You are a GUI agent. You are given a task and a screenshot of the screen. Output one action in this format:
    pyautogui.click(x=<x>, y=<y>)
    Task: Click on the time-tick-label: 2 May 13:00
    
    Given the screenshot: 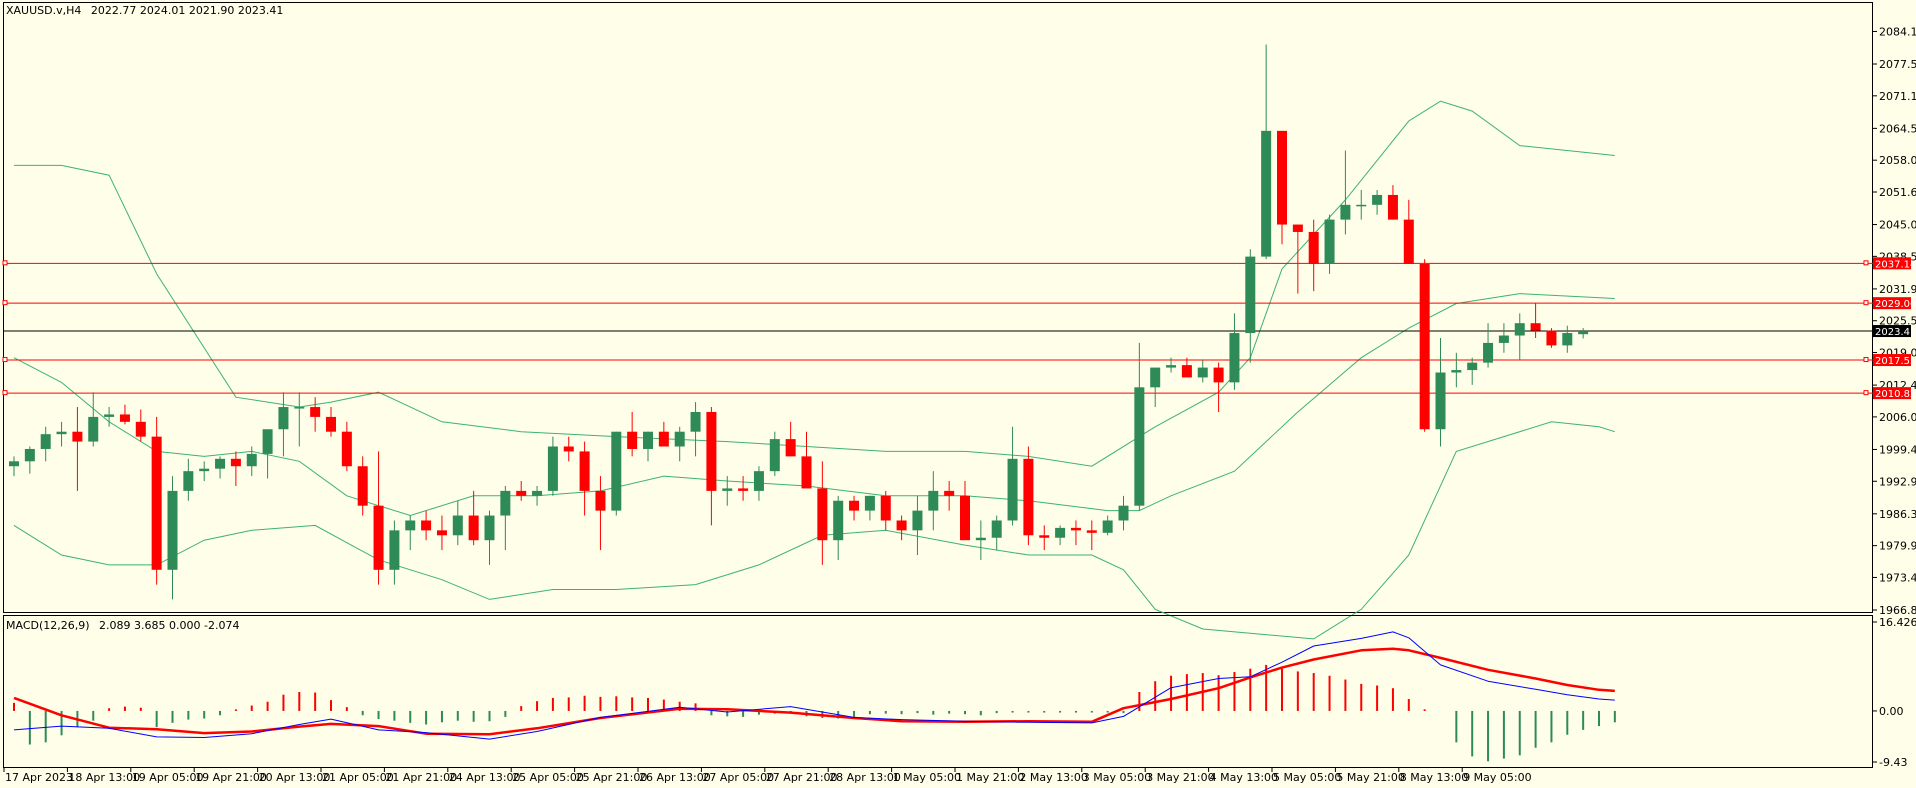 What is the action you would take?
    pyautogui.click(x=1053, y=777)
    